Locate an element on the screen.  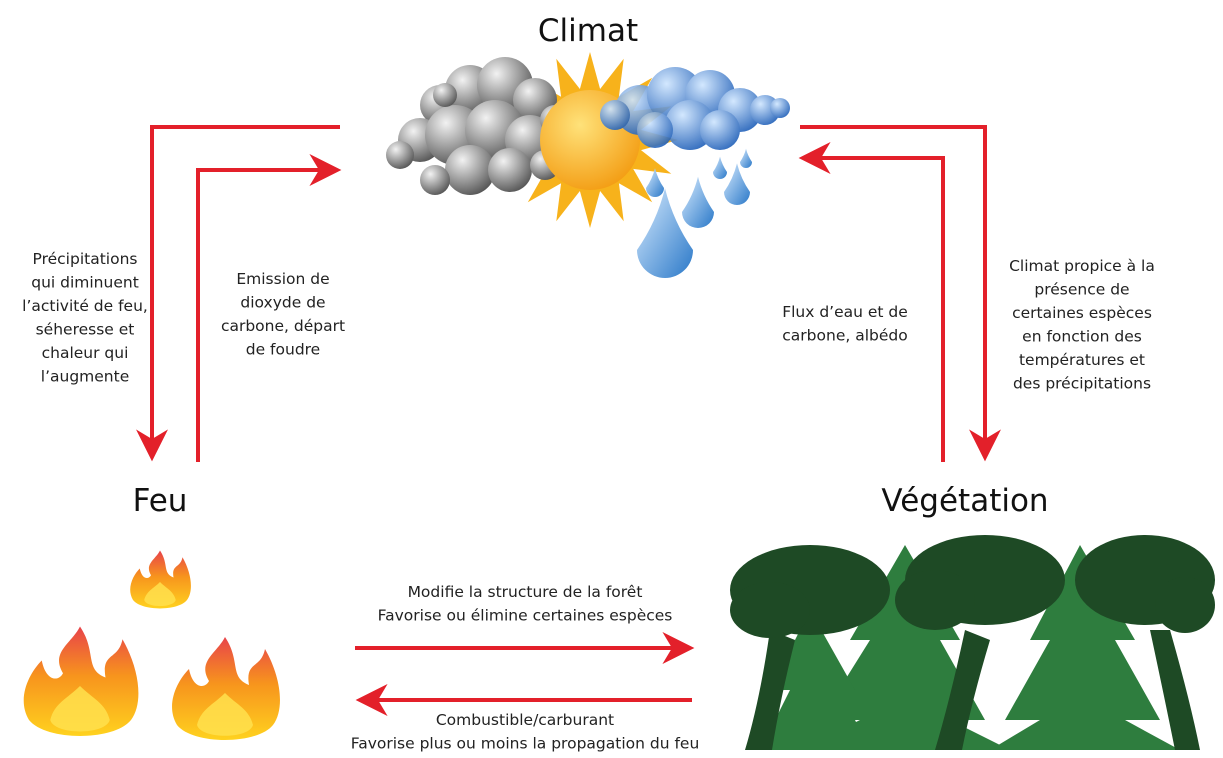
edge-label: Modifie la structure de la forêt is located at coordinates (525, 592).